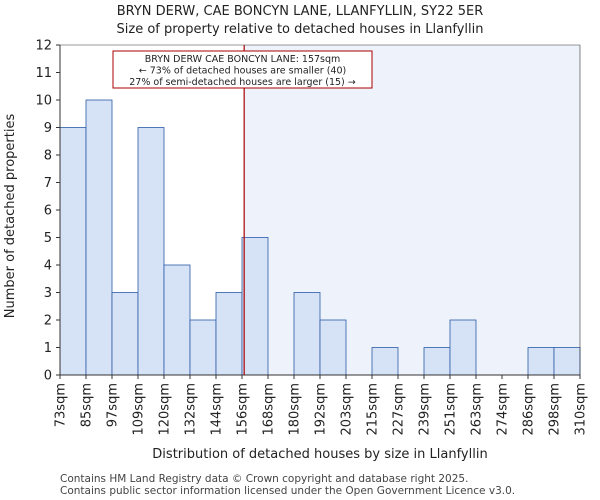 The height and width of the screenshot is (500, 600). What do you see at coordinates (243, 409) in the screenshot?
I see `x-tick-label: 156sqm` at bounding box center [243, 409].